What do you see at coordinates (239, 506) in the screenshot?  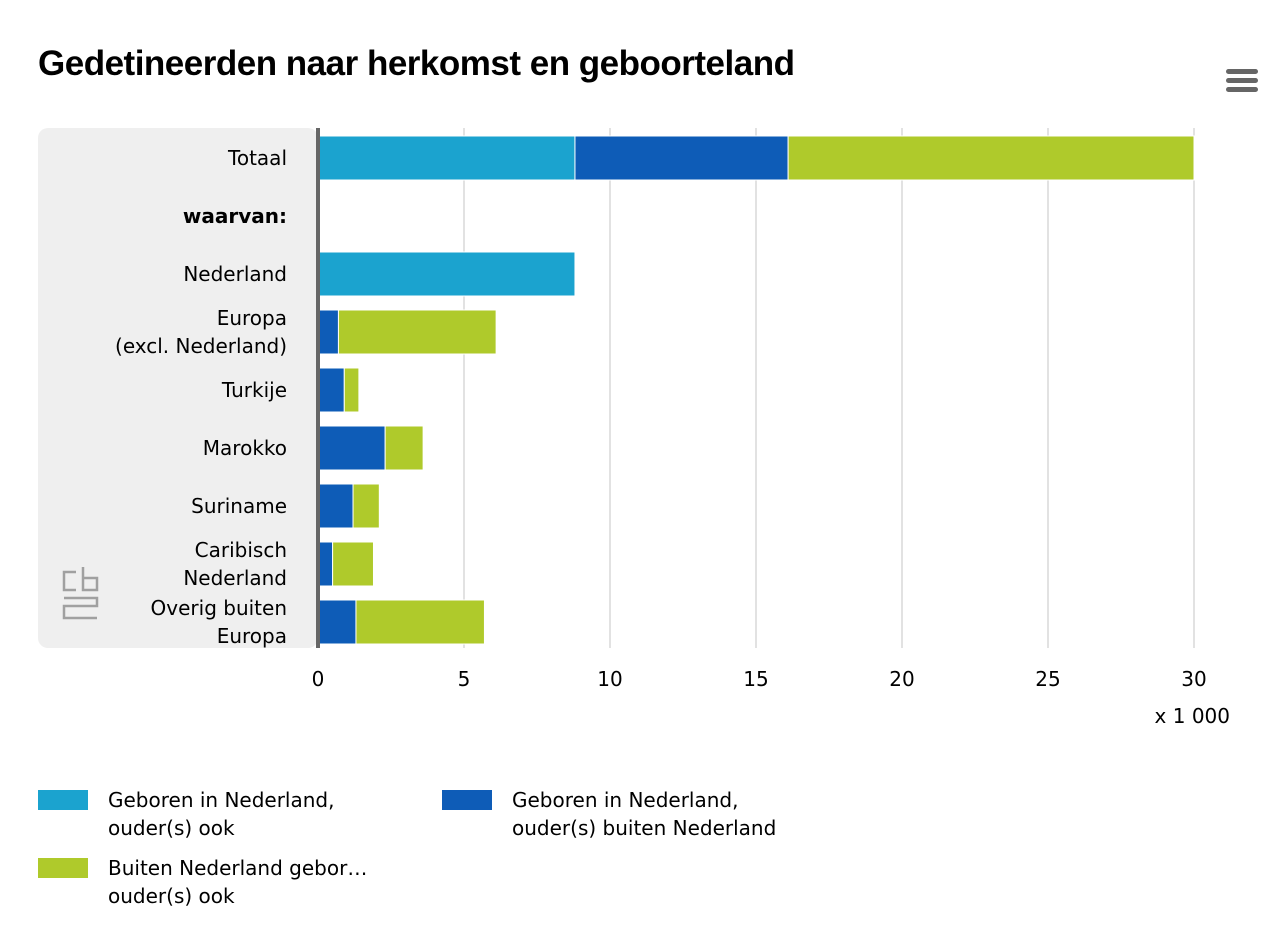 I see `category-label: Suriname` at bounding box center [239, 506].